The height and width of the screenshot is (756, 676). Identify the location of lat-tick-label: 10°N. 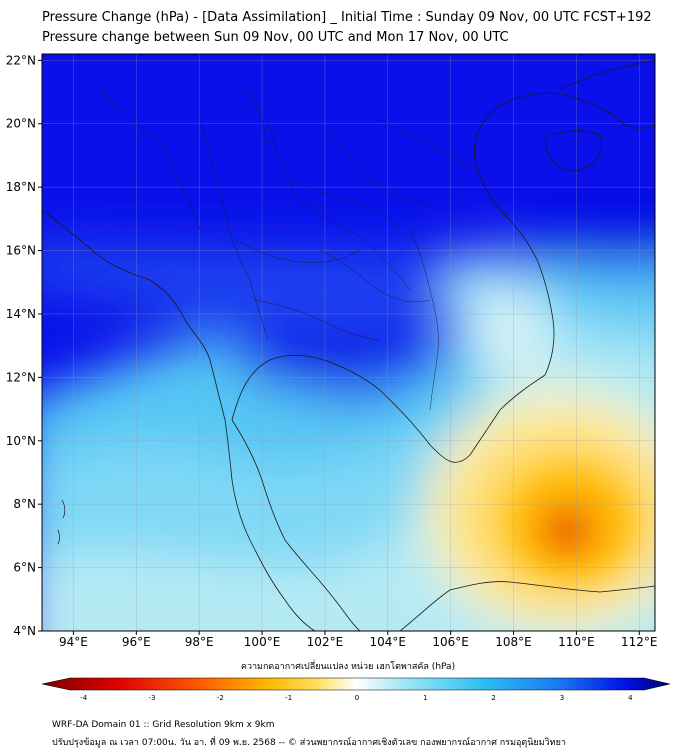
(21, 441).